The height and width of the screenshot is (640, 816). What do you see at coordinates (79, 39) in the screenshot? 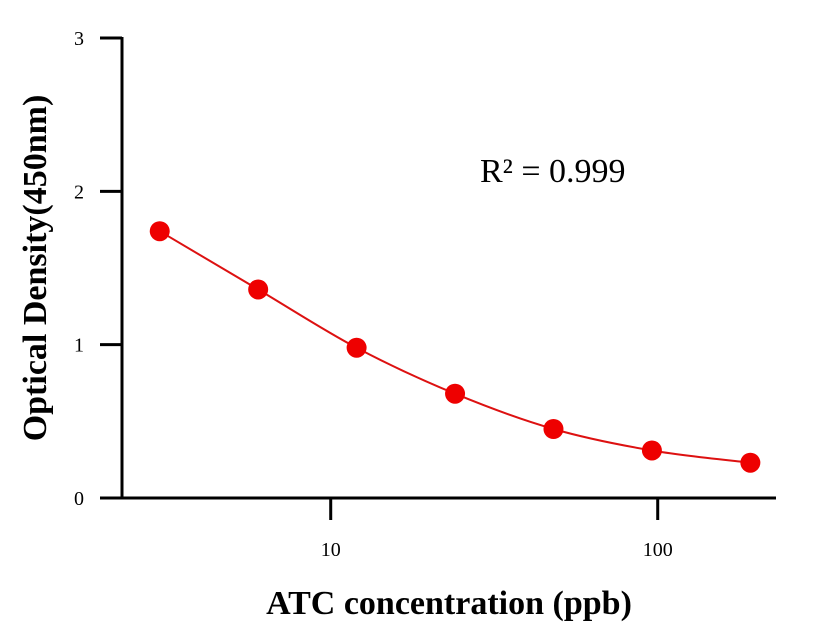
I see `y-tick-label: 3` at bounding box center [79, 39].